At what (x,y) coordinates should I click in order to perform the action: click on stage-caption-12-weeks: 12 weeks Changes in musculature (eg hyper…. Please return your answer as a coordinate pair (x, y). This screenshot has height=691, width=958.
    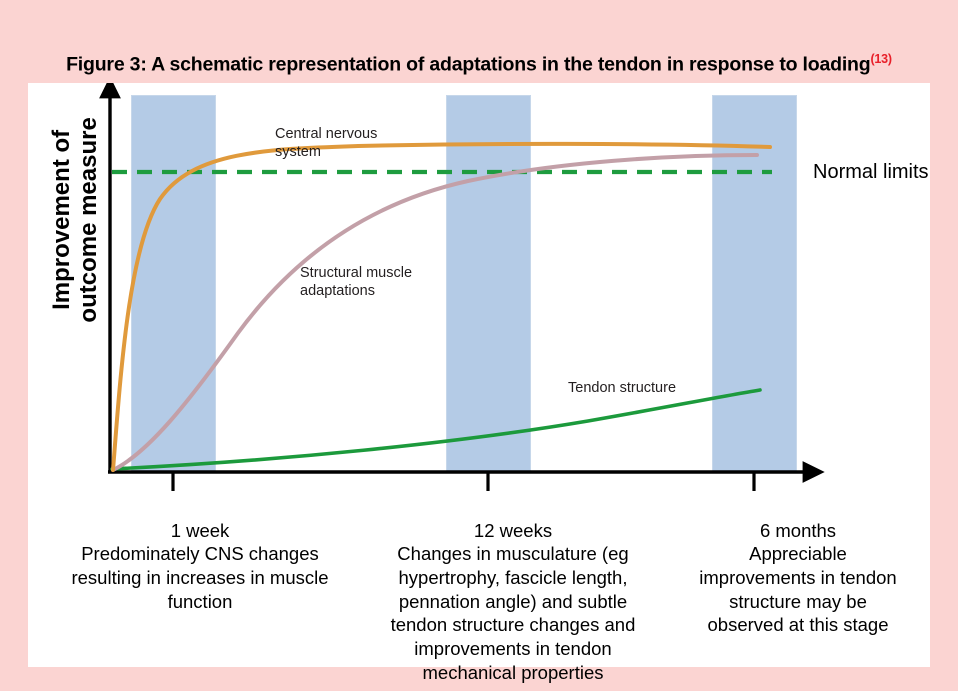
    Looking at the image, I should click on (513, 589).